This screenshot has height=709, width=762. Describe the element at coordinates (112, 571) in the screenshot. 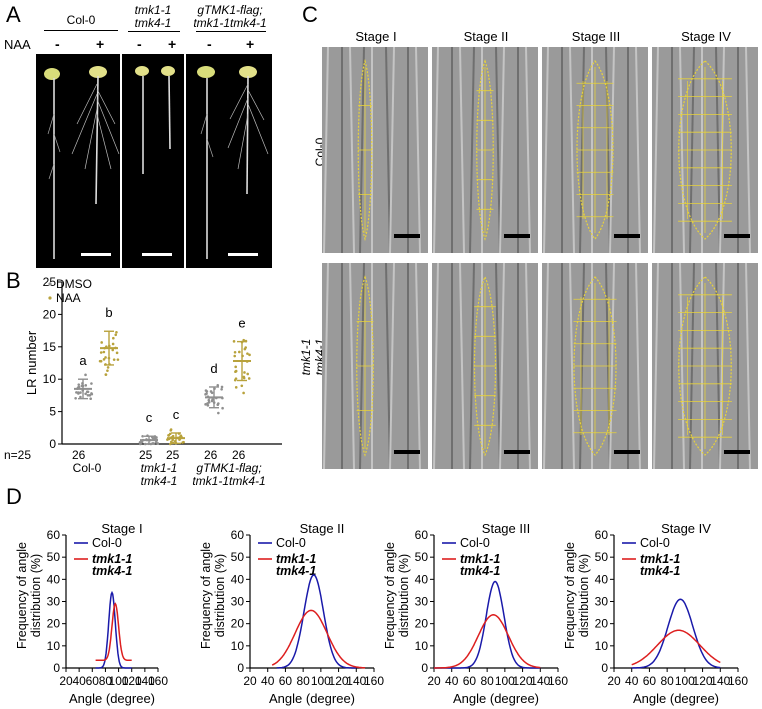

I see `legend-mutant-2: tmk4-1` at that location.